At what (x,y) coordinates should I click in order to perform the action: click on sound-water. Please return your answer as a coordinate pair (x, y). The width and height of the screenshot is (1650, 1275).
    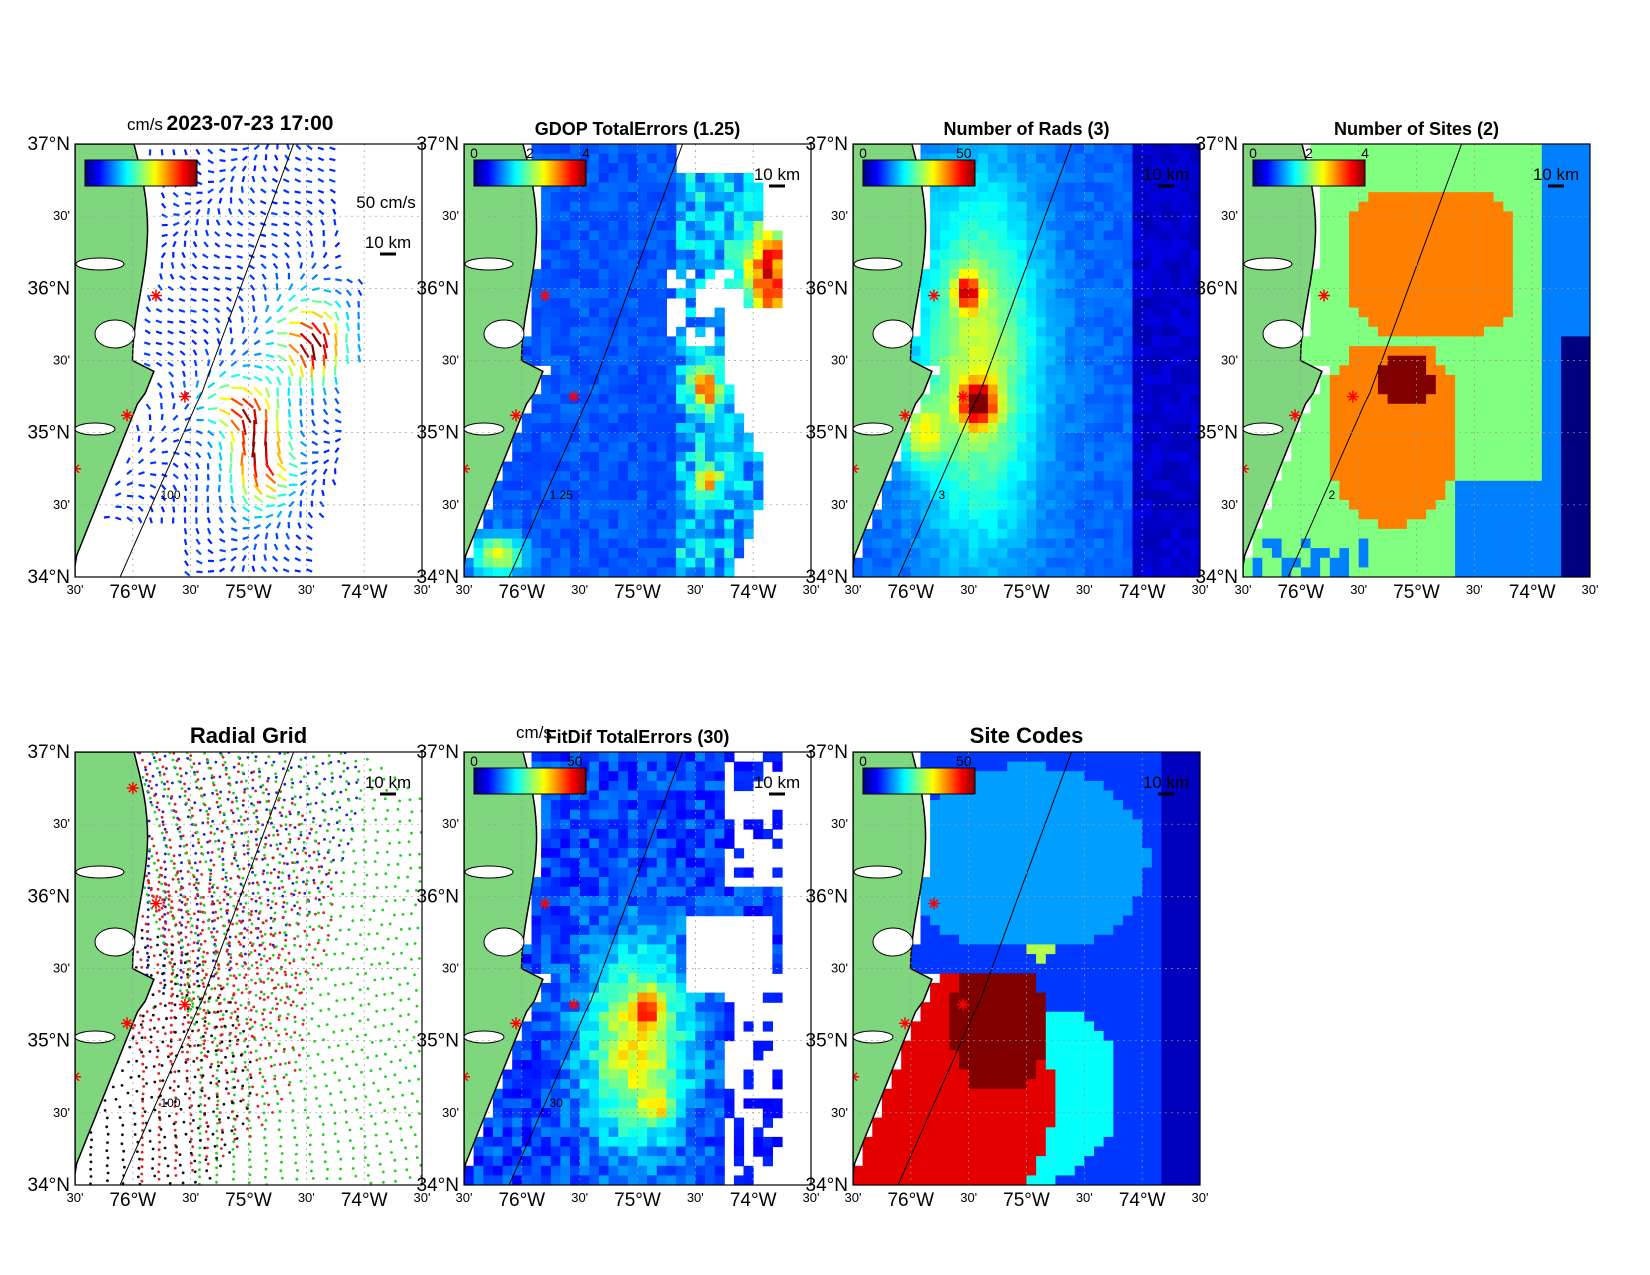
    Looking at the image, I should click on (504, 334).